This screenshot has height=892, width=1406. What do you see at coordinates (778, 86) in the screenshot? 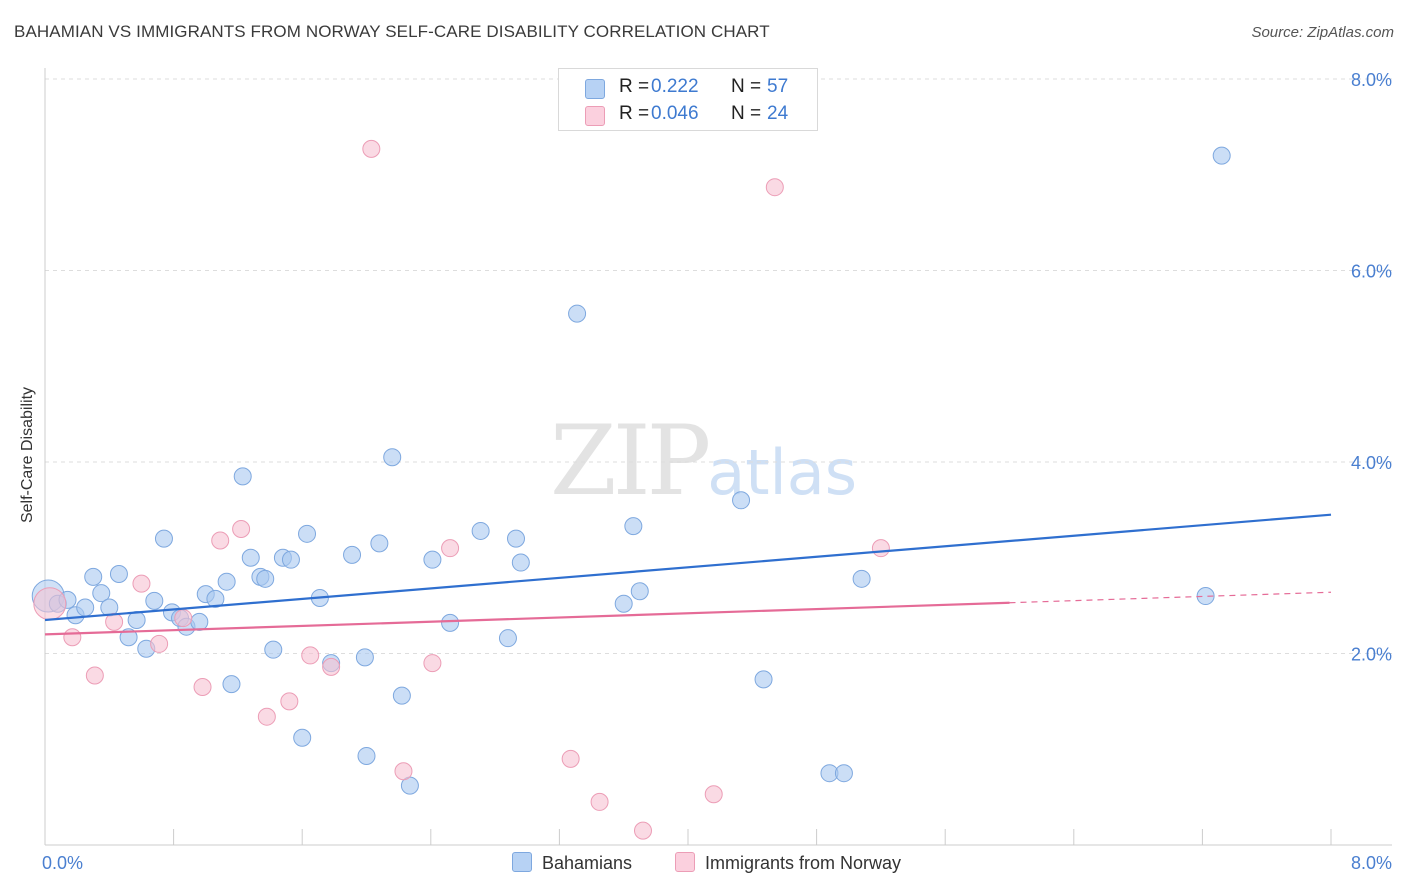
I see `legend-n-value: 57` at bounding box center [778, 86].